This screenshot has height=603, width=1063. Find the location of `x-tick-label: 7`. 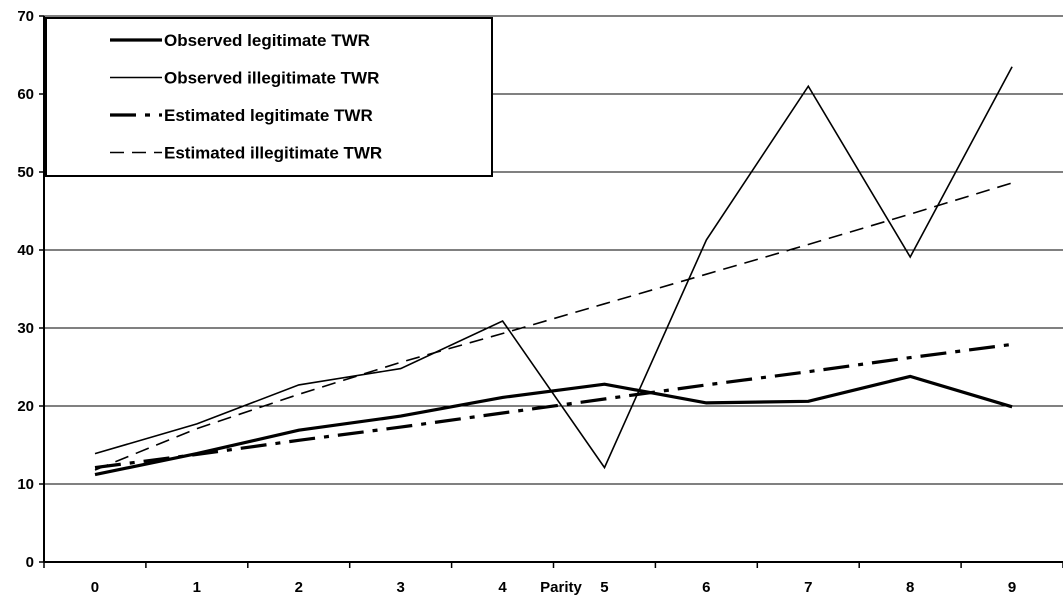

x-tick-label: 7 is located at coordinates (808, 587).